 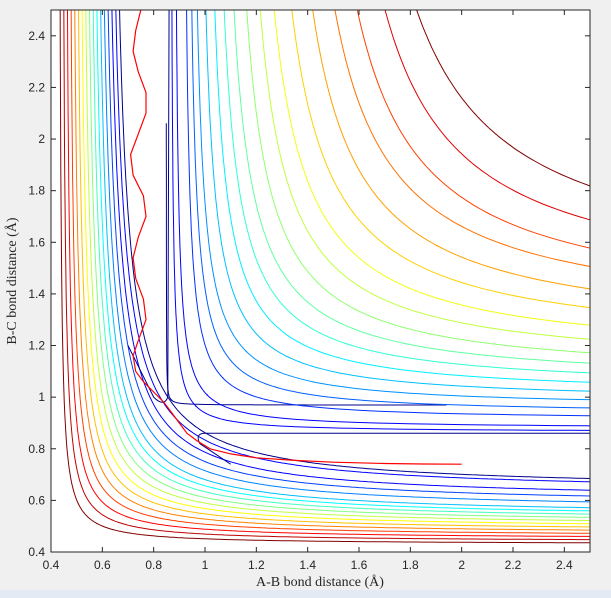 What do you see at coordinates (307, 565) in the screenshot?
I see `x-tick-label: 1.4` at bounding box center [307, 565].